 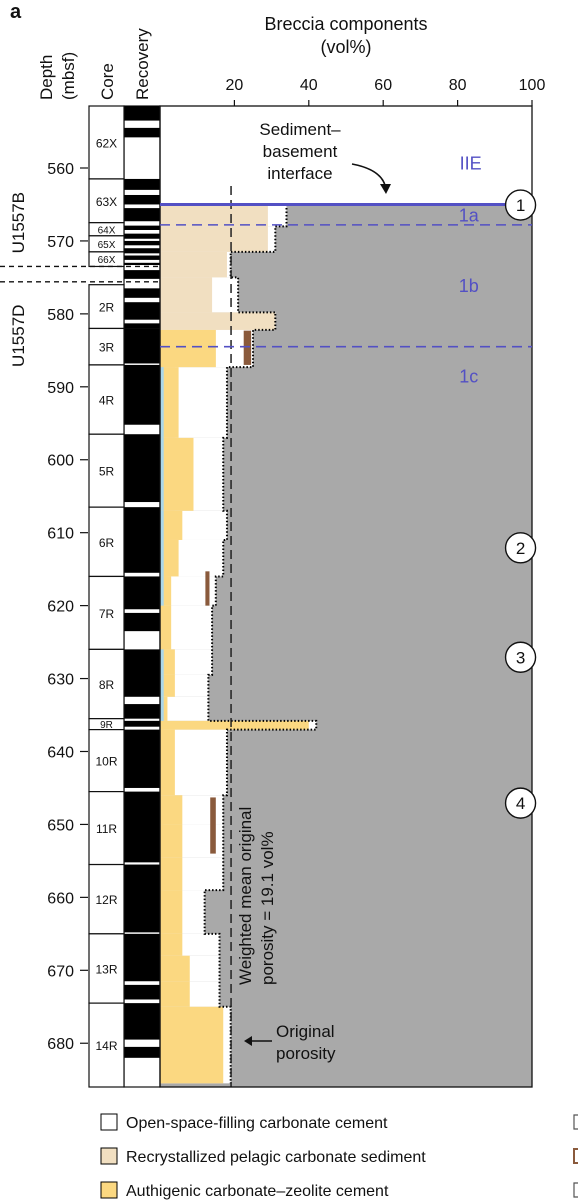 I want to click on porosity-annotation-line1: Original, so click(x=305, y=1031).